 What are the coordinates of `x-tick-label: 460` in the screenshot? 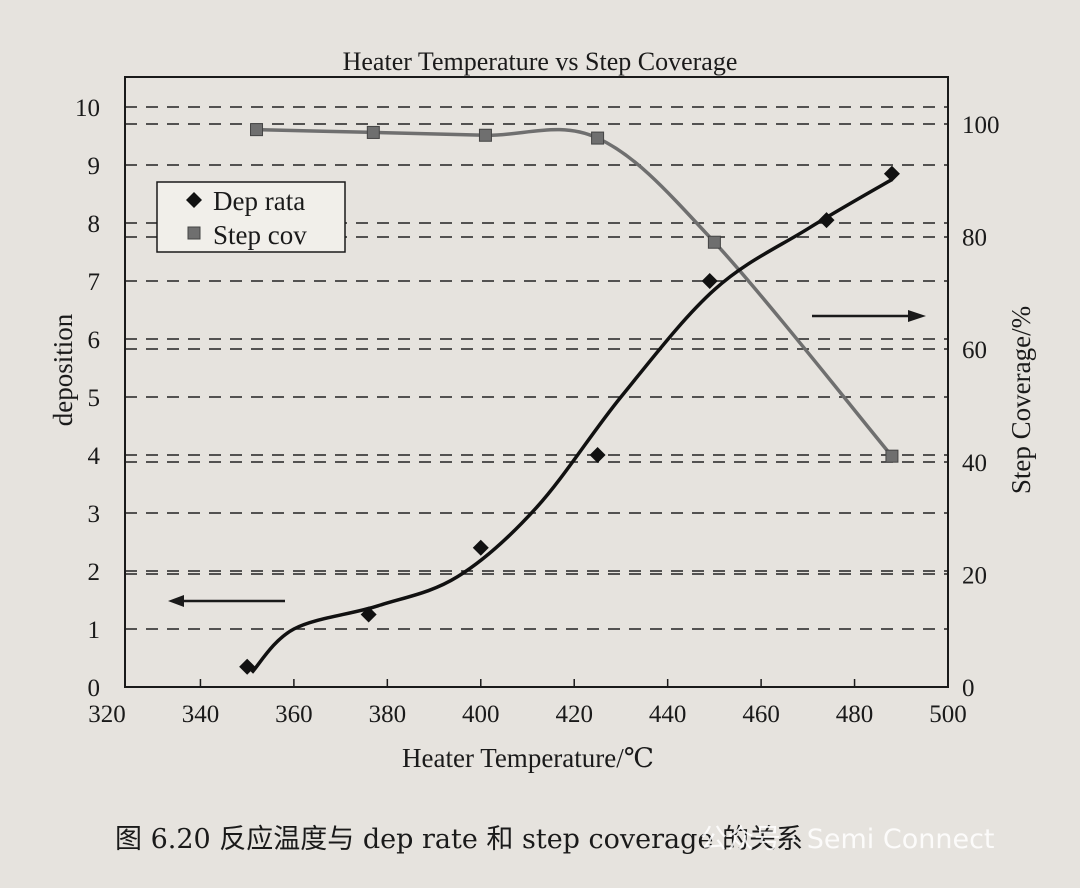 It's located at (761, 714).